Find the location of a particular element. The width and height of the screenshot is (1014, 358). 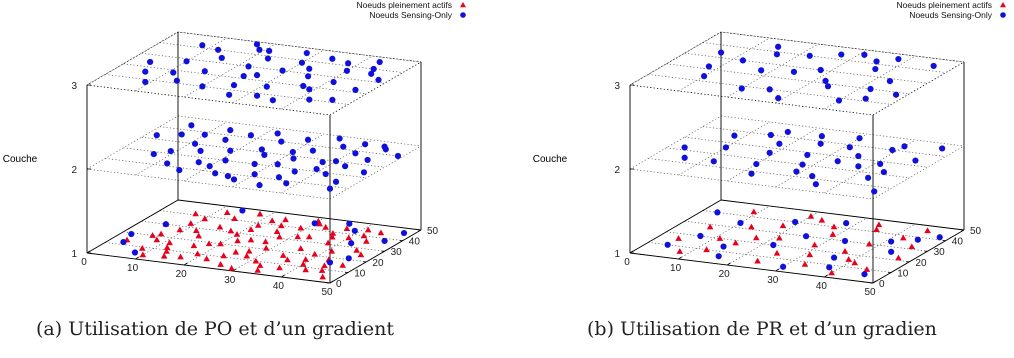

x-tick-label: 10 is located at coordinates (133, 268).